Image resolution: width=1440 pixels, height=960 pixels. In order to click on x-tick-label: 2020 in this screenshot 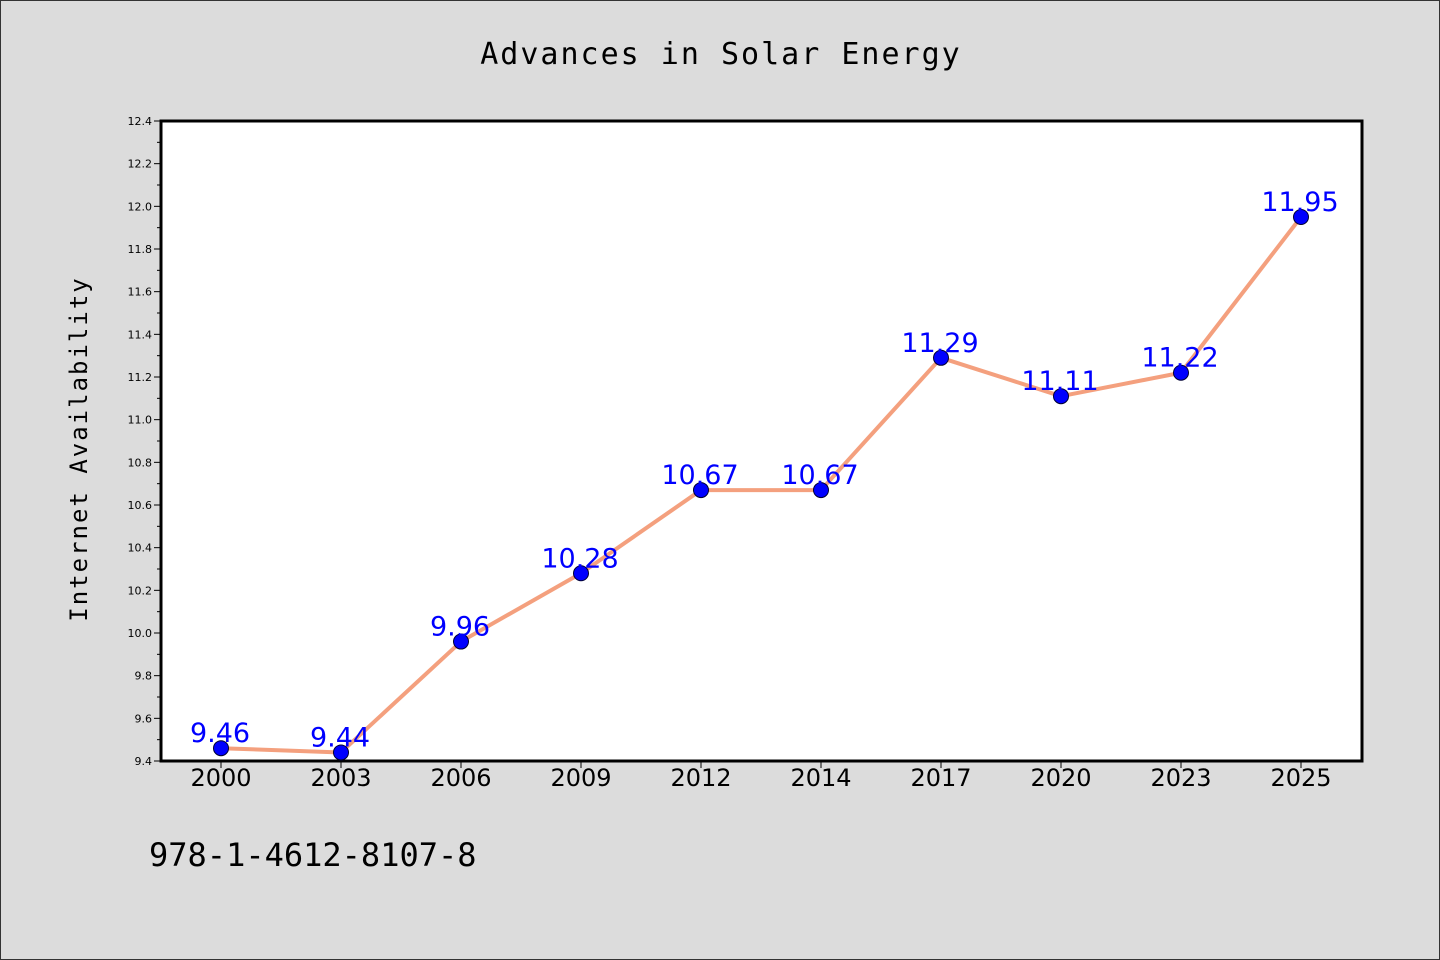, I will do `click(1060, 778)`.